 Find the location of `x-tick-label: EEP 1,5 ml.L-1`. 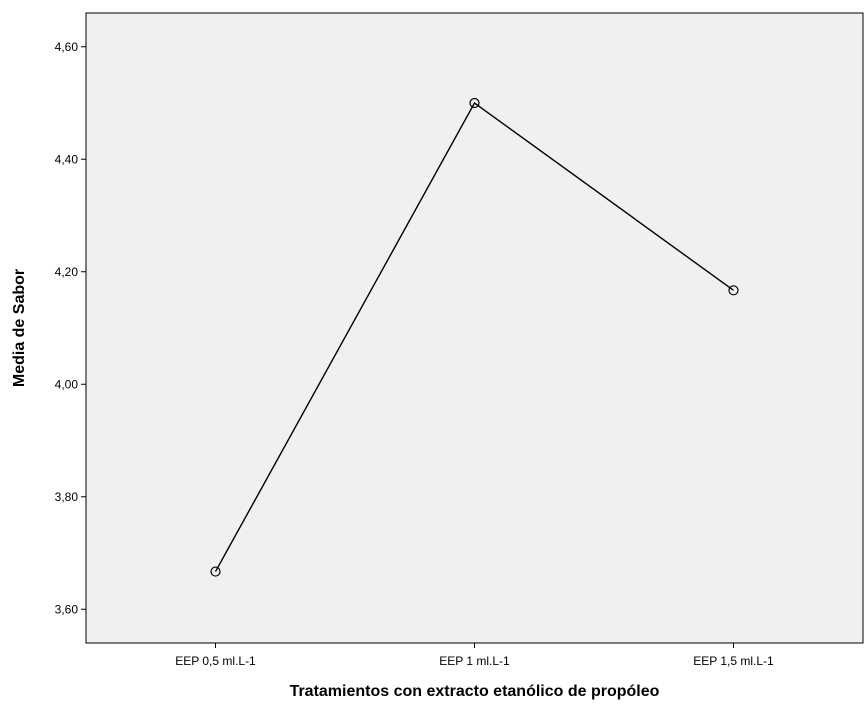

x-tick-label: EEP 1,5 ml.L-1 is located at coordinates (733, 661).